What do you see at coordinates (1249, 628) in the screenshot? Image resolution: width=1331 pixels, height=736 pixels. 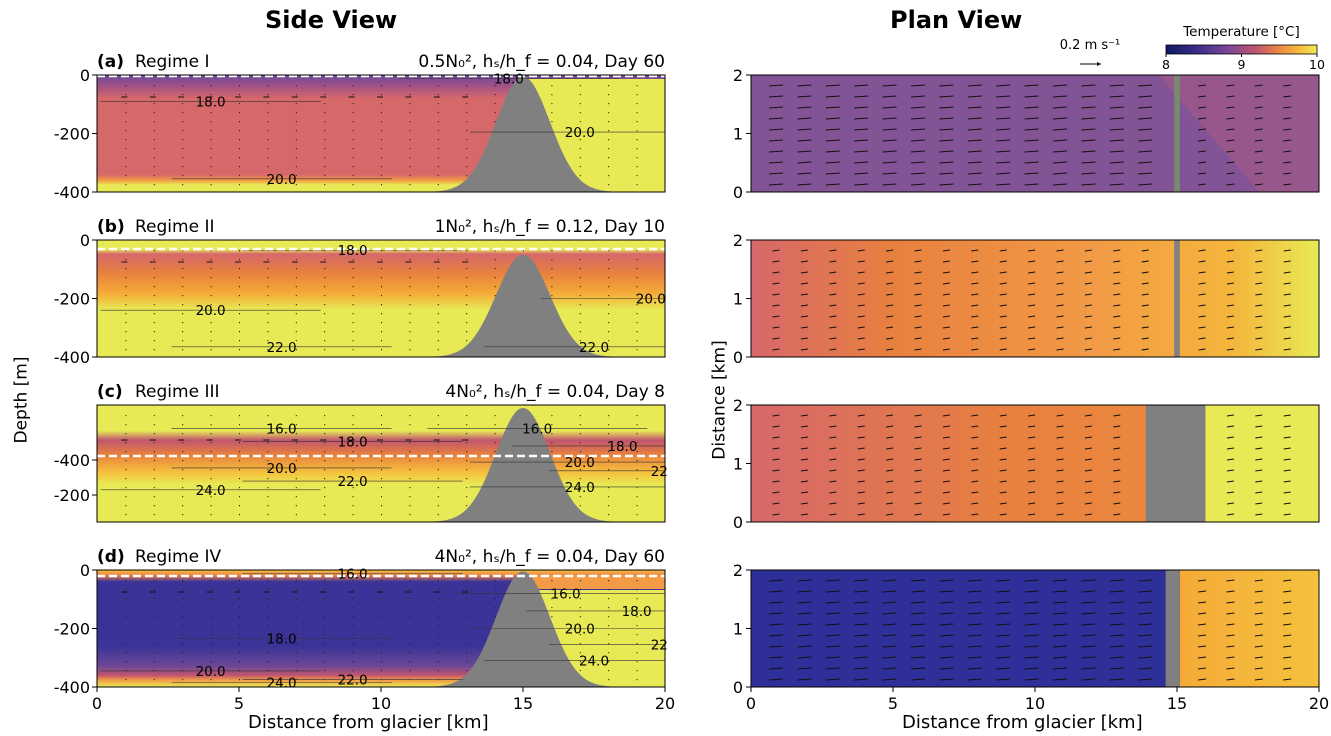 I see `plan-panel-4-right-basin` at bounding box center [1249, 628].